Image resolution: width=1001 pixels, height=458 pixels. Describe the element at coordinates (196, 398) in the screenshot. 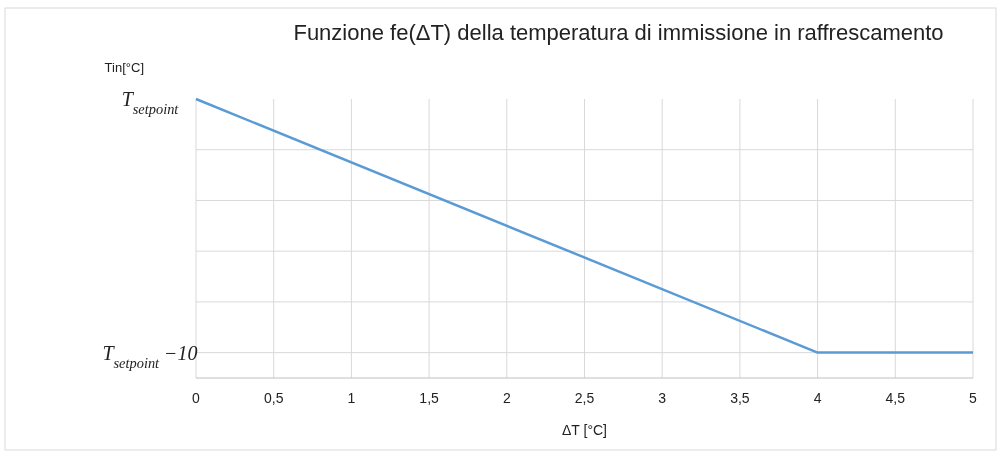

I see `x-tick-label: 0` at that location.